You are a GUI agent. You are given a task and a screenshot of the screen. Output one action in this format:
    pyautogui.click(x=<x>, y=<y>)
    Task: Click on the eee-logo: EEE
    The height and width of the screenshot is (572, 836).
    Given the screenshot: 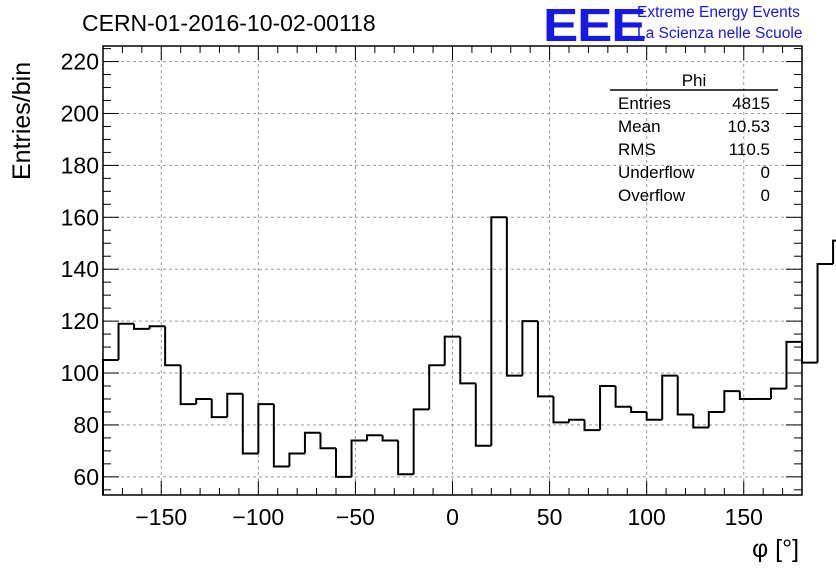 What is the action you would take?
    pyautogui.click(x=595, y=25)
    